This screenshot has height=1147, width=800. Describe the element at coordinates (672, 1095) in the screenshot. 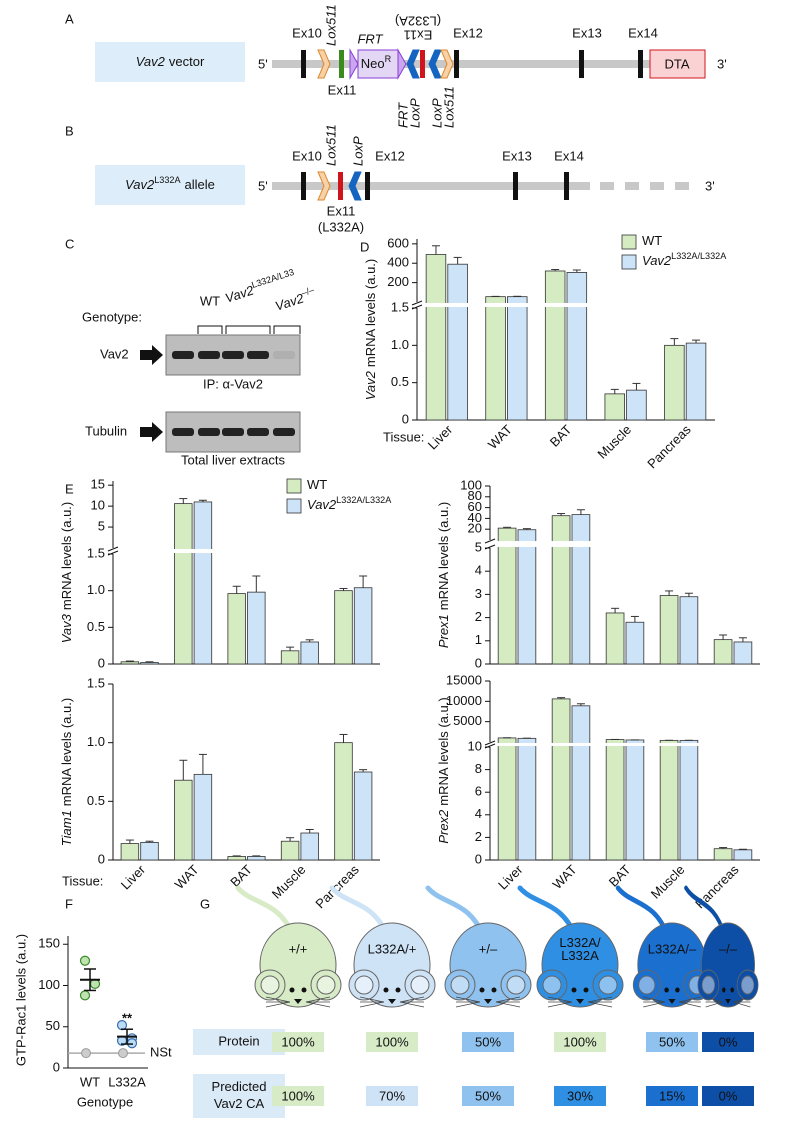

I see `table-cell-text: 15%` at that location.